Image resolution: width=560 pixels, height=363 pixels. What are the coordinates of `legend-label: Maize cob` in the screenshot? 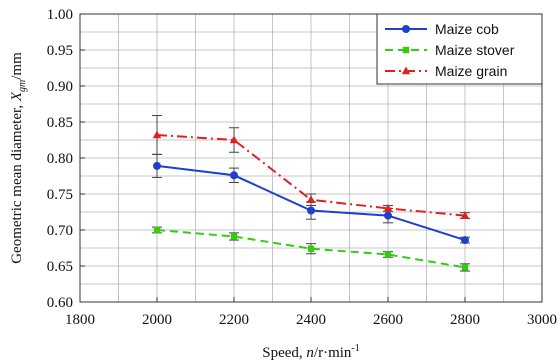 It's located at (467, 29).